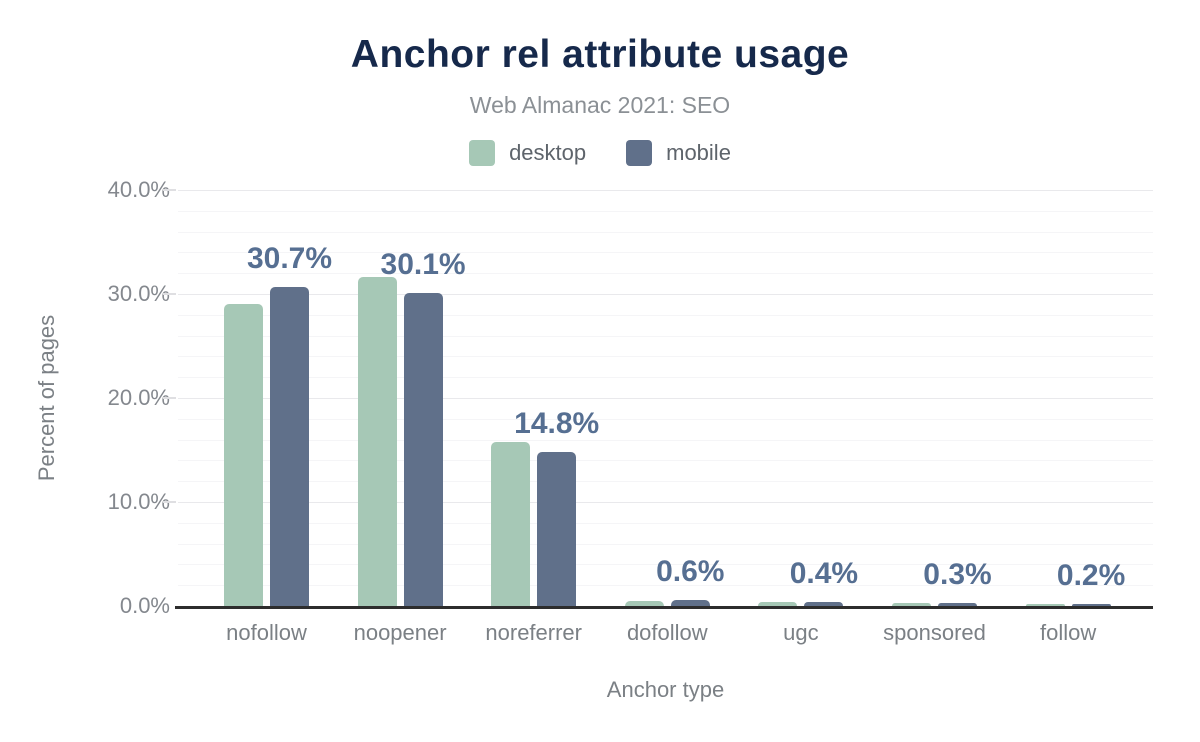  What do you see at coordinates (639, 153) in the screenshot?
I see `legend-swatch-mobile` at bounding box center [639, 153].